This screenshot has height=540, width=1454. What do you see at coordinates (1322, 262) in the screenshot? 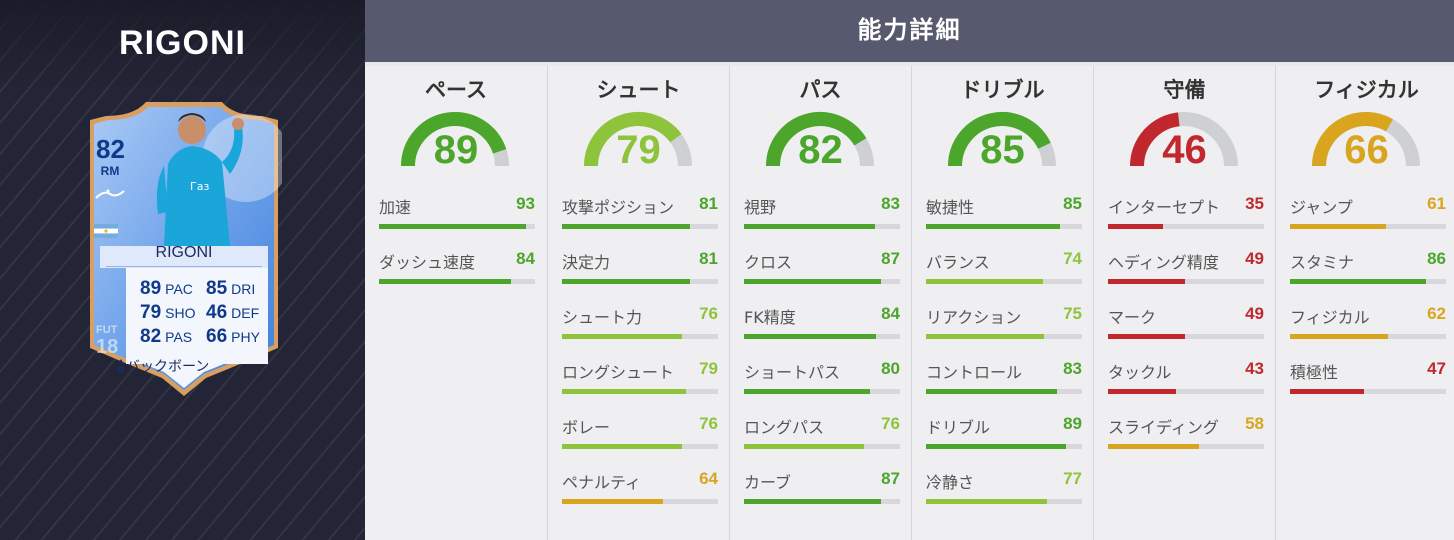
I see `stat-label: スタミナ` at bounding box center [1322, 262].